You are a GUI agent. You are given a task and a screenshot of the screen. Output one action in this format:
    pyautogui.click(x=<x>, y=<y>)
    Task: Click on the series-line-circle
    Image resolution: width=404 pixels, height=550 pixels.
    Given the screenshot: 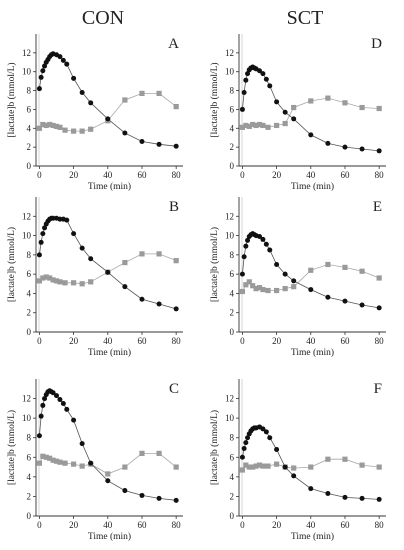 What is the action you would take?
    pyautogui.click(x=108, y=445)
    